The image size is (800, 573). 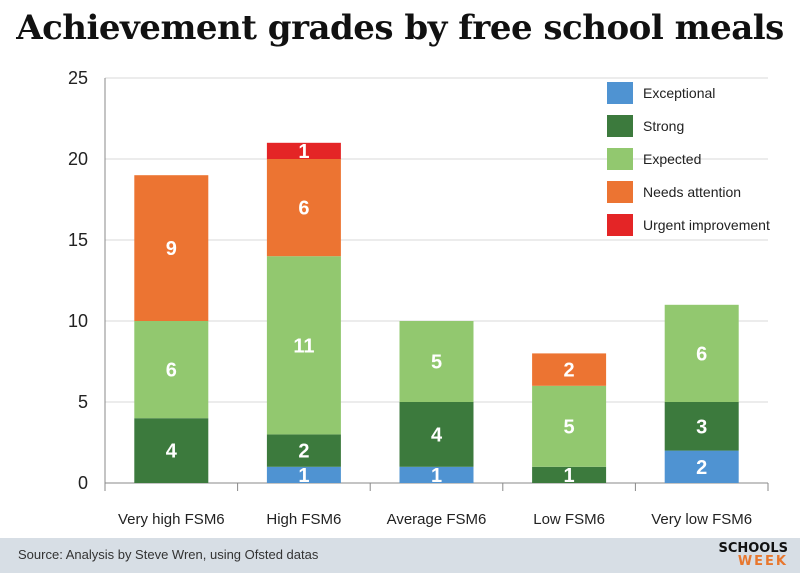 I want to click on x-category-label: Low FSM6, so click(x=569, y=519).